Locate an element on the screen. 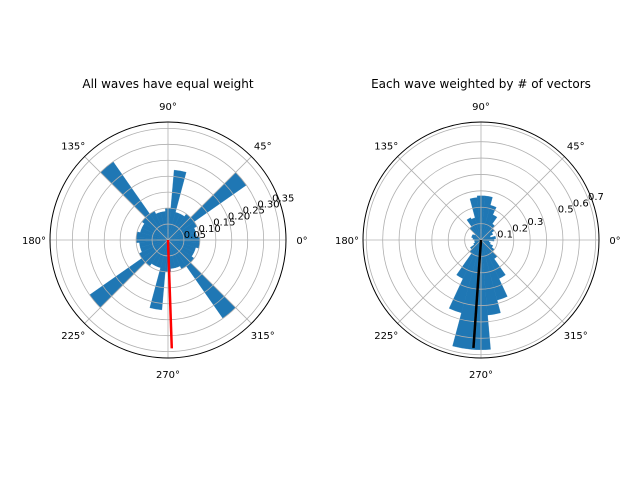  radial-tick-label: 0.20 is located at coordinates (239, 217).